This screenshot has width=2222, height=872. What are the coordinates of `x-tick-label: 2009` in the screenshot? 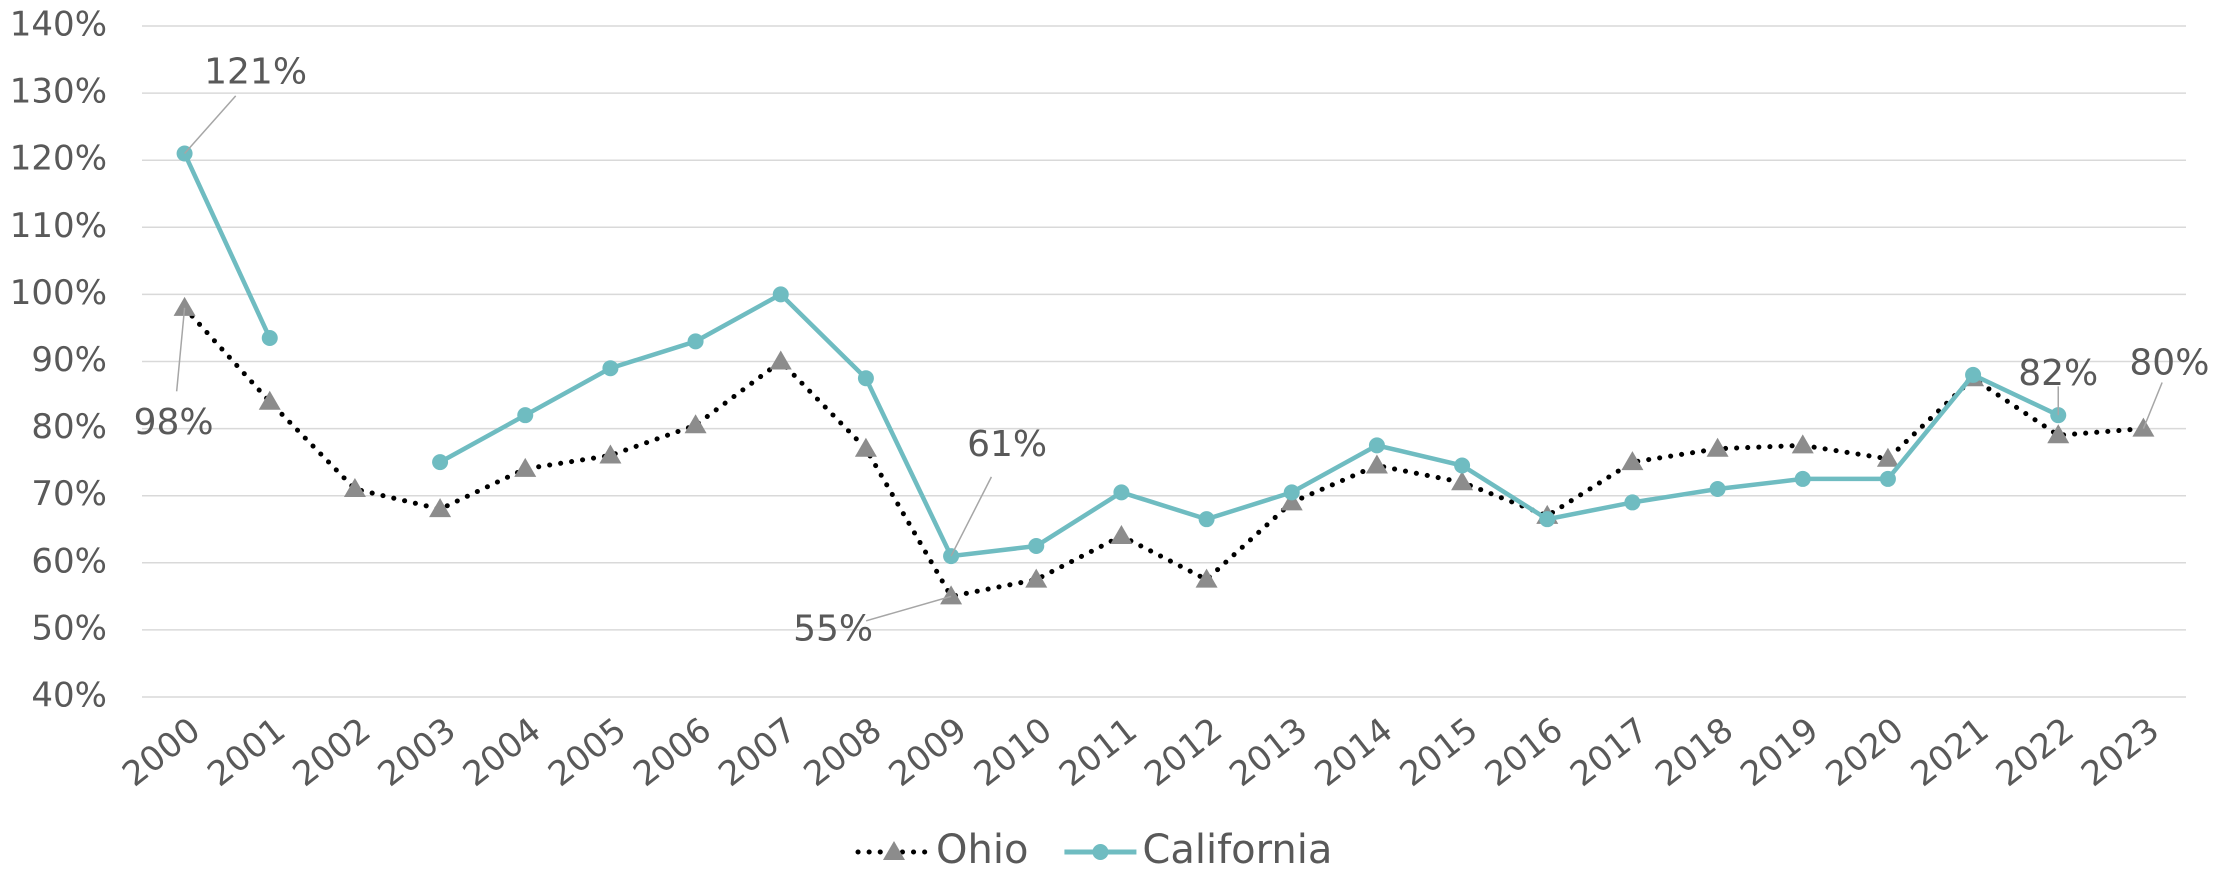 It's located at (928, 752).